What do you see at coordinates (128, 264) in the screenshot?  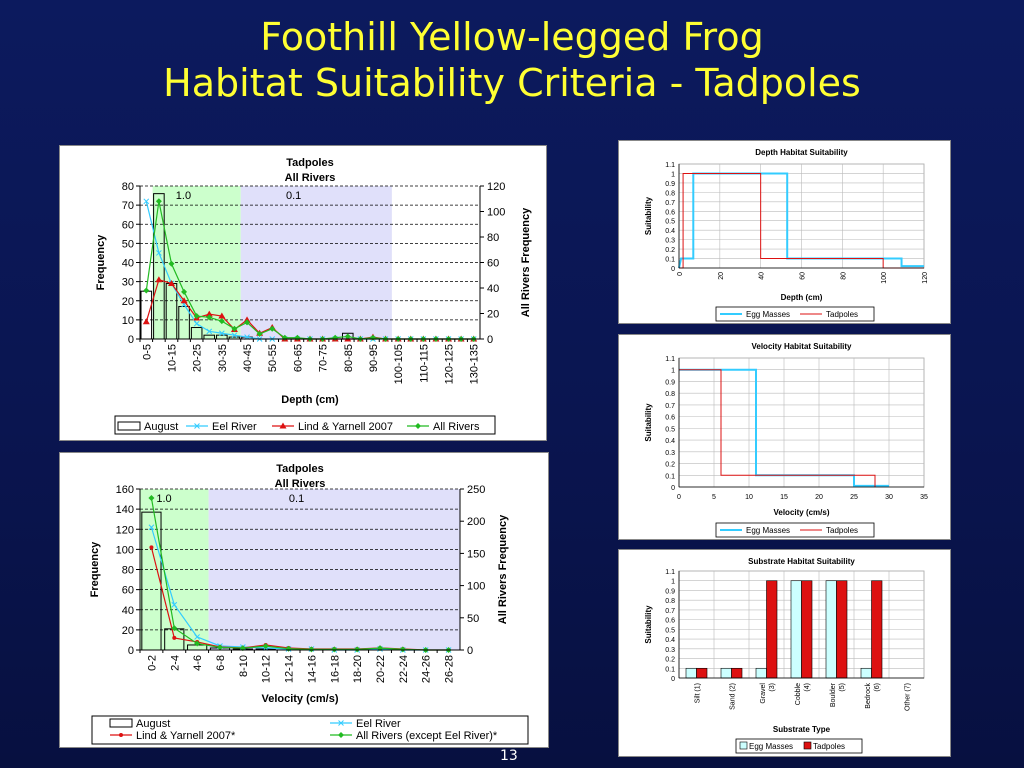 I see `y-tick-label: 40` at bounding box center [128, 264].